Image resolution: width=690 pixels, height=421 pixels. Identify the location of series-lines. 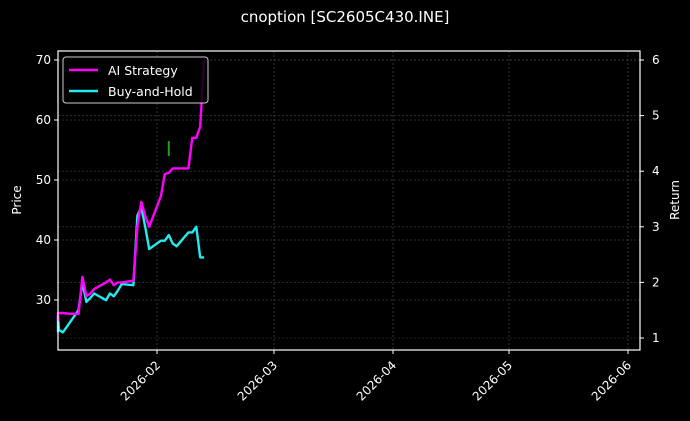
(131, 196).